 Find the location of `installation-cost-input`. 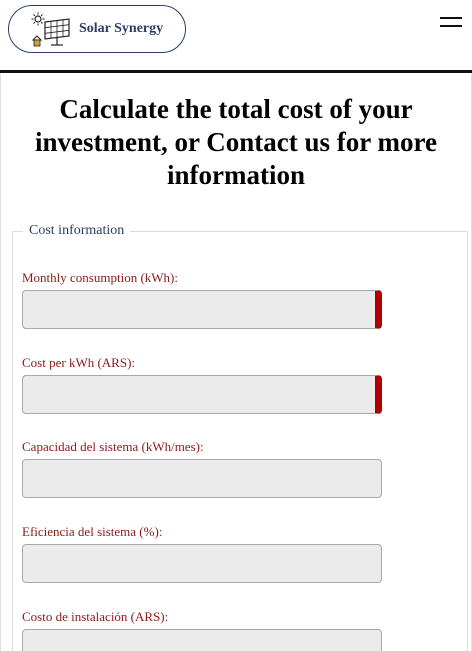

installation-cost-input is located at coordinates (202, 640).